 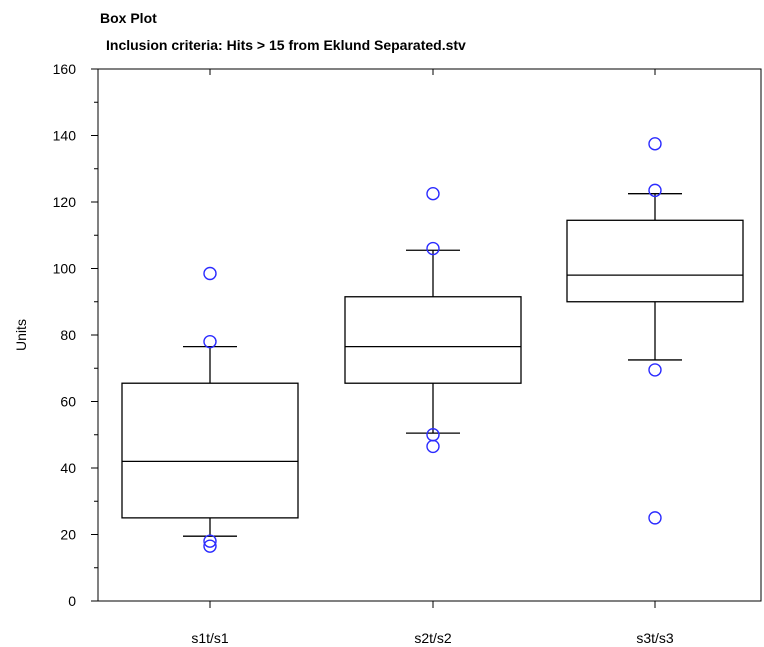 What do you see at coordinates (68, 468) in the screenshot?
I see `y-tick-label: 40` at bounding box center [68, 468].